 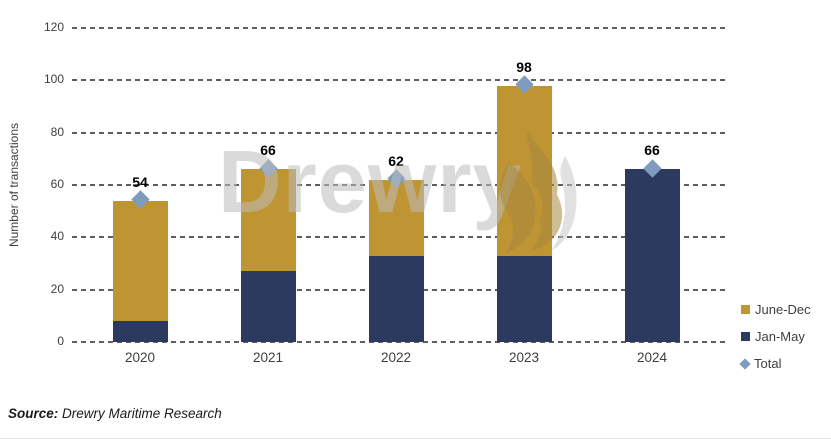 I want to click on legend-item-june-dec: June-Dec, so click(x=776, y=309).